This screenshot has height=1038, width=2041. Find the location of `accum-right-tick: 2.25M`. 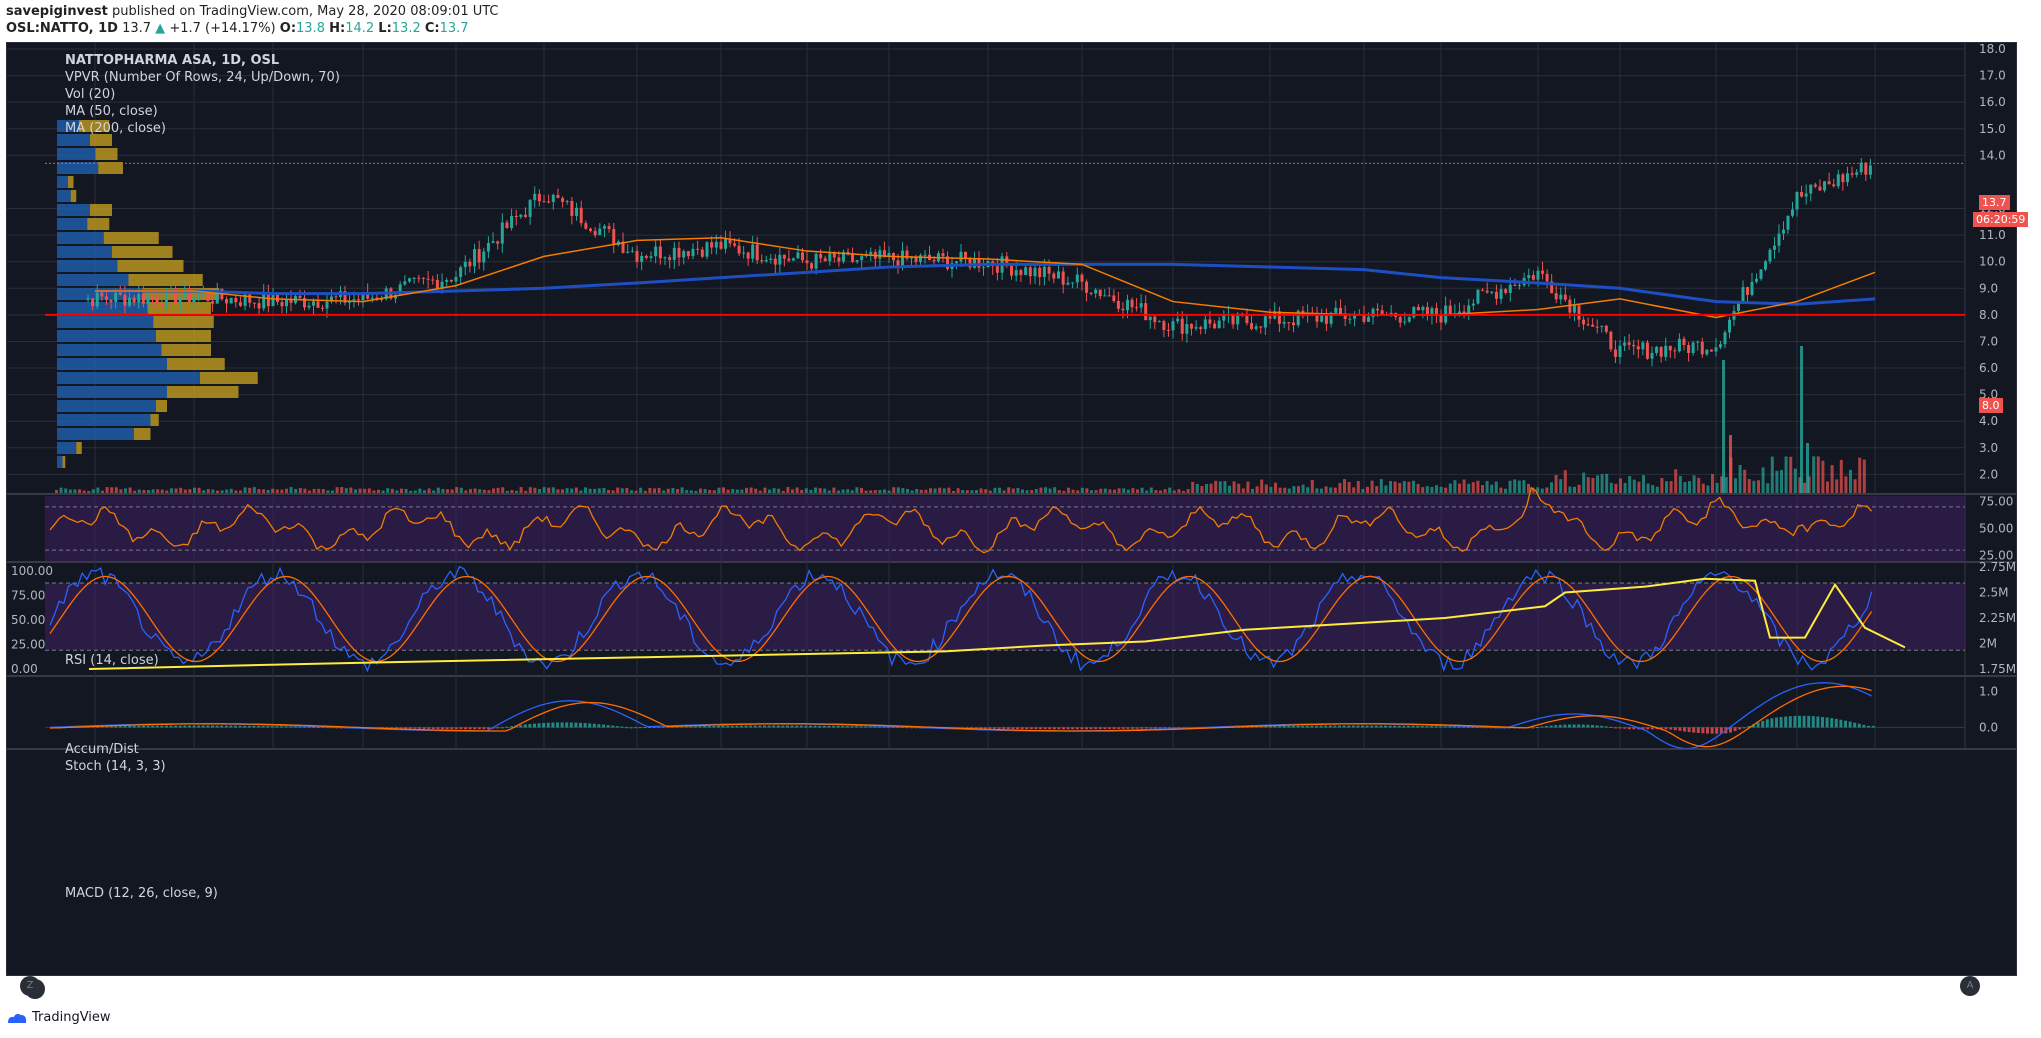

accum-right-tick: 2.25M is located at coordinates (1997, 618).